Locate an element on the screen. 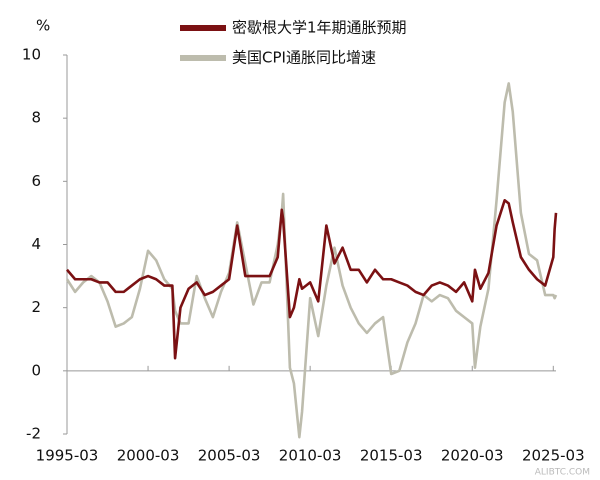 This screenshot has height=480, width=600. y-tick-label: 6 is located at coordinates (36, 181).